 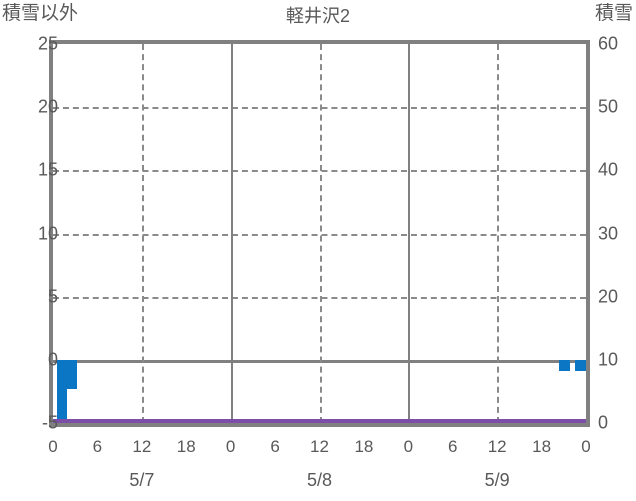 What do you see at coordinates (40, 13) in the screenshot?
I see `left-axis-title: 積雪以外` at bounding box center [40, 13].